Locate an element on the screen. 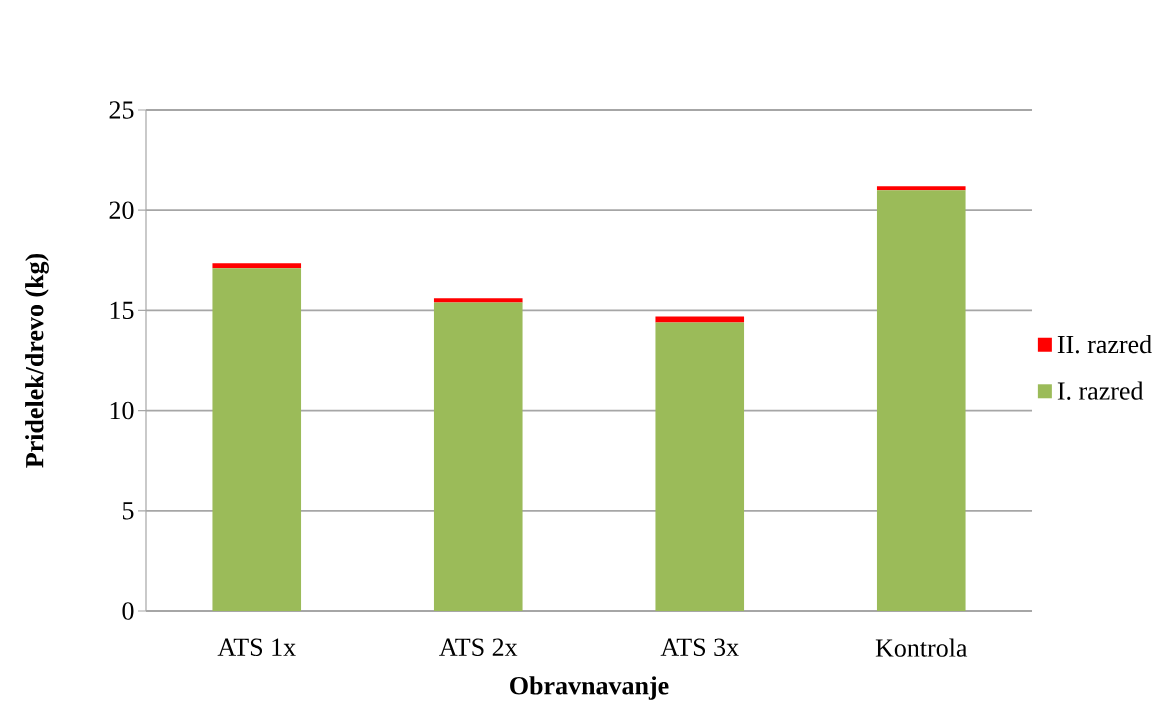  x-tick-label: ATS 3x is located at coordinates (699, 647).